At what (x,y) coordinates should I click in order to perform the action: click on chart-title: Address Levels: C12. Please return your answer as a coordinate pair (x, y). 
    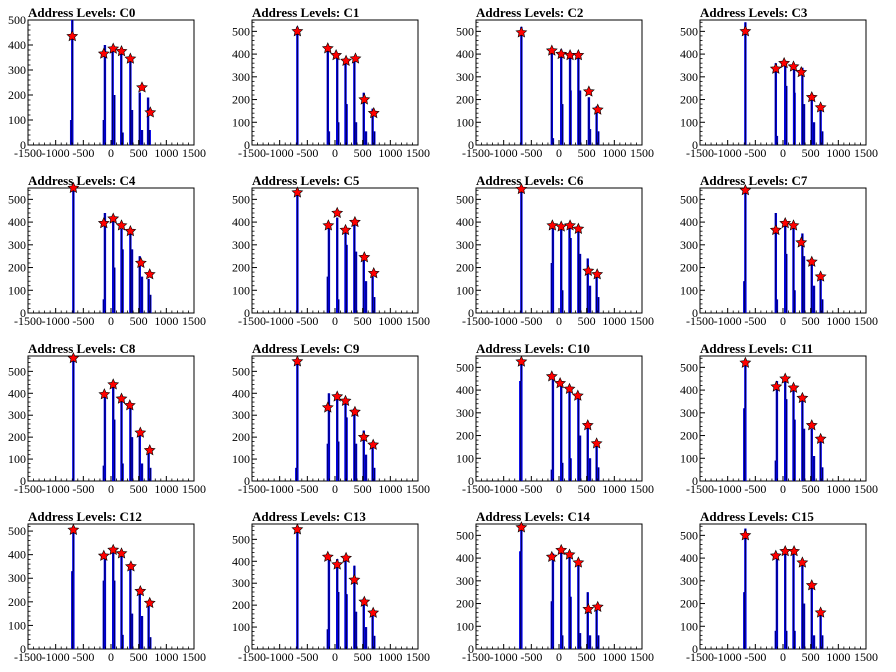
    Looking at the image, I should click on (85, 516).